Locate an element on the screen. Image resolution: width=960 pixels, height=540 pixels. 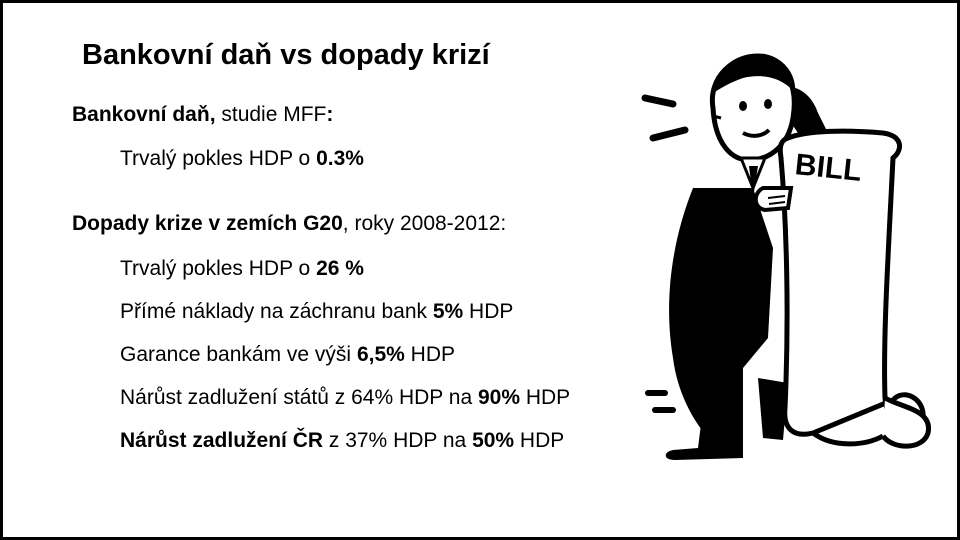
section2-item-value: 90% is located at coordinates (498, 397).